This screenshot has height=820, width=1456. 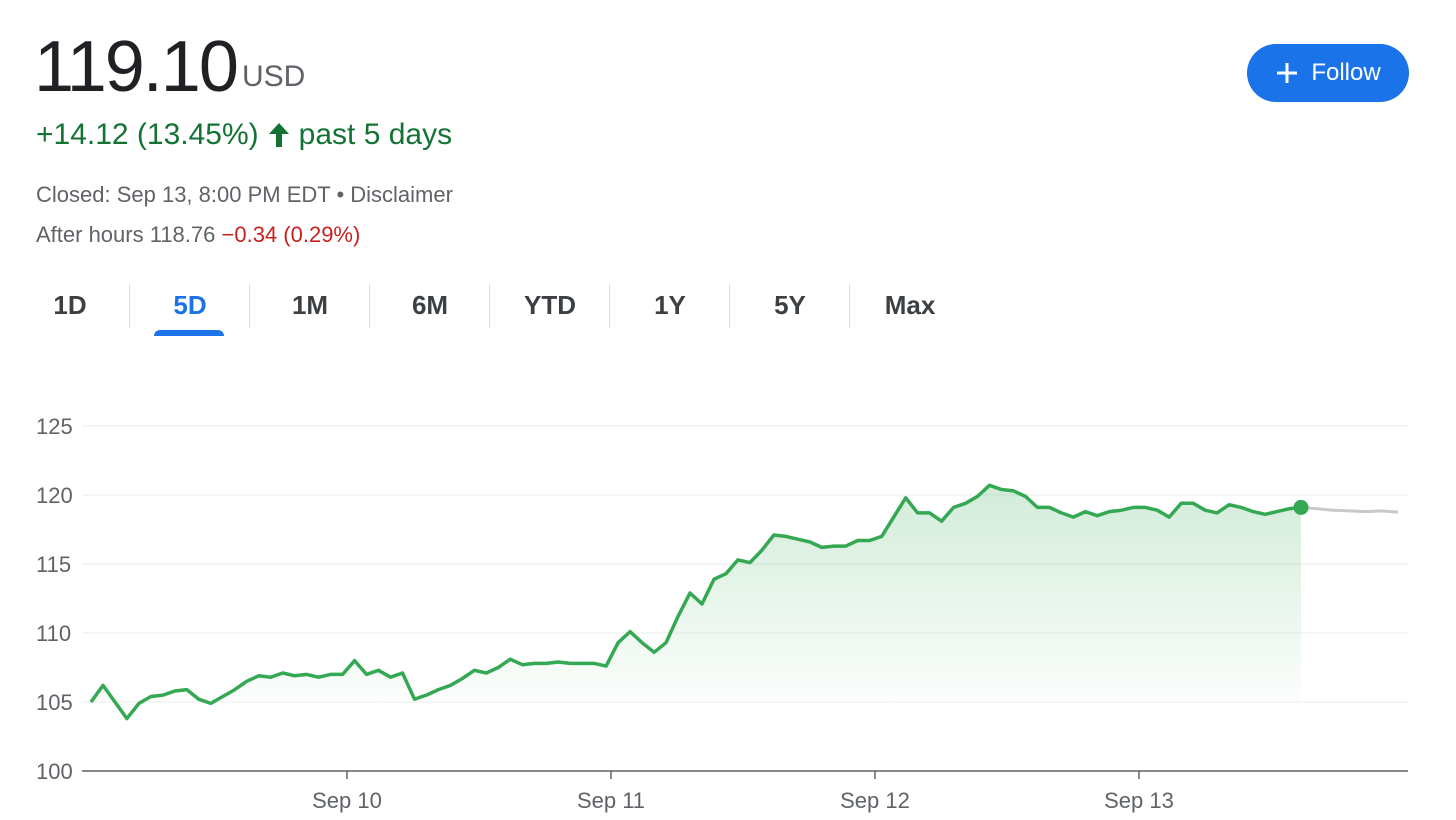 I want to click on active-tab-indicator, so click(x=189, y=333).